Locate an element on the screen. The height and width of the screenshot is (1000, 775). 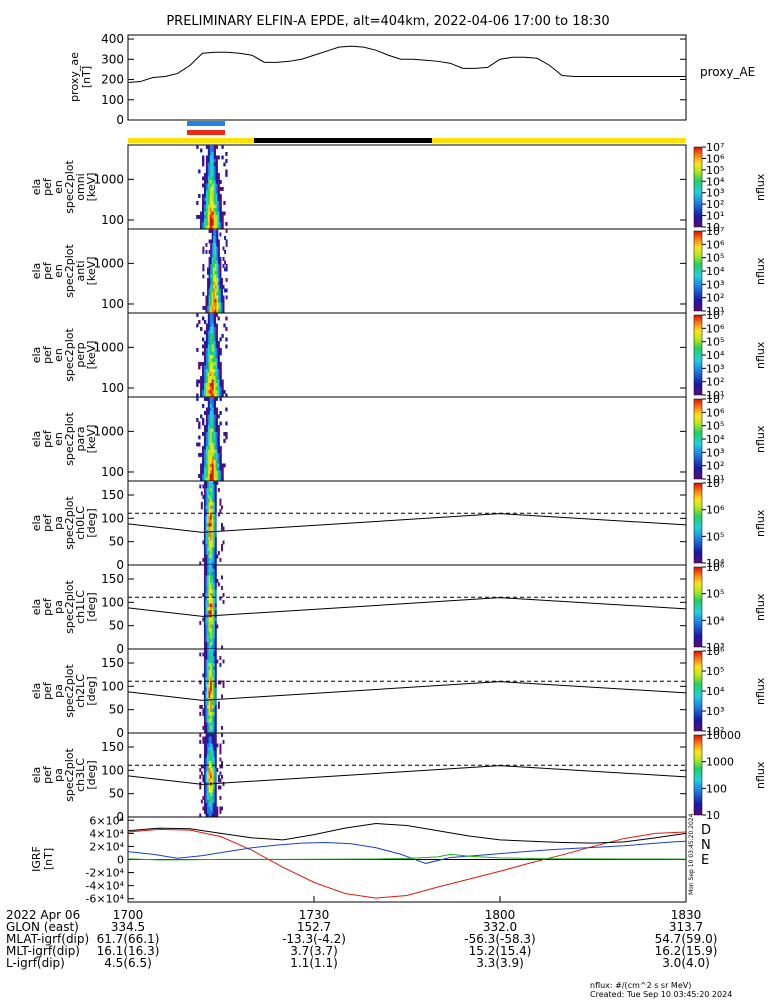
date-label: 2022 Apr 06 is located at coordinates (43, 915).